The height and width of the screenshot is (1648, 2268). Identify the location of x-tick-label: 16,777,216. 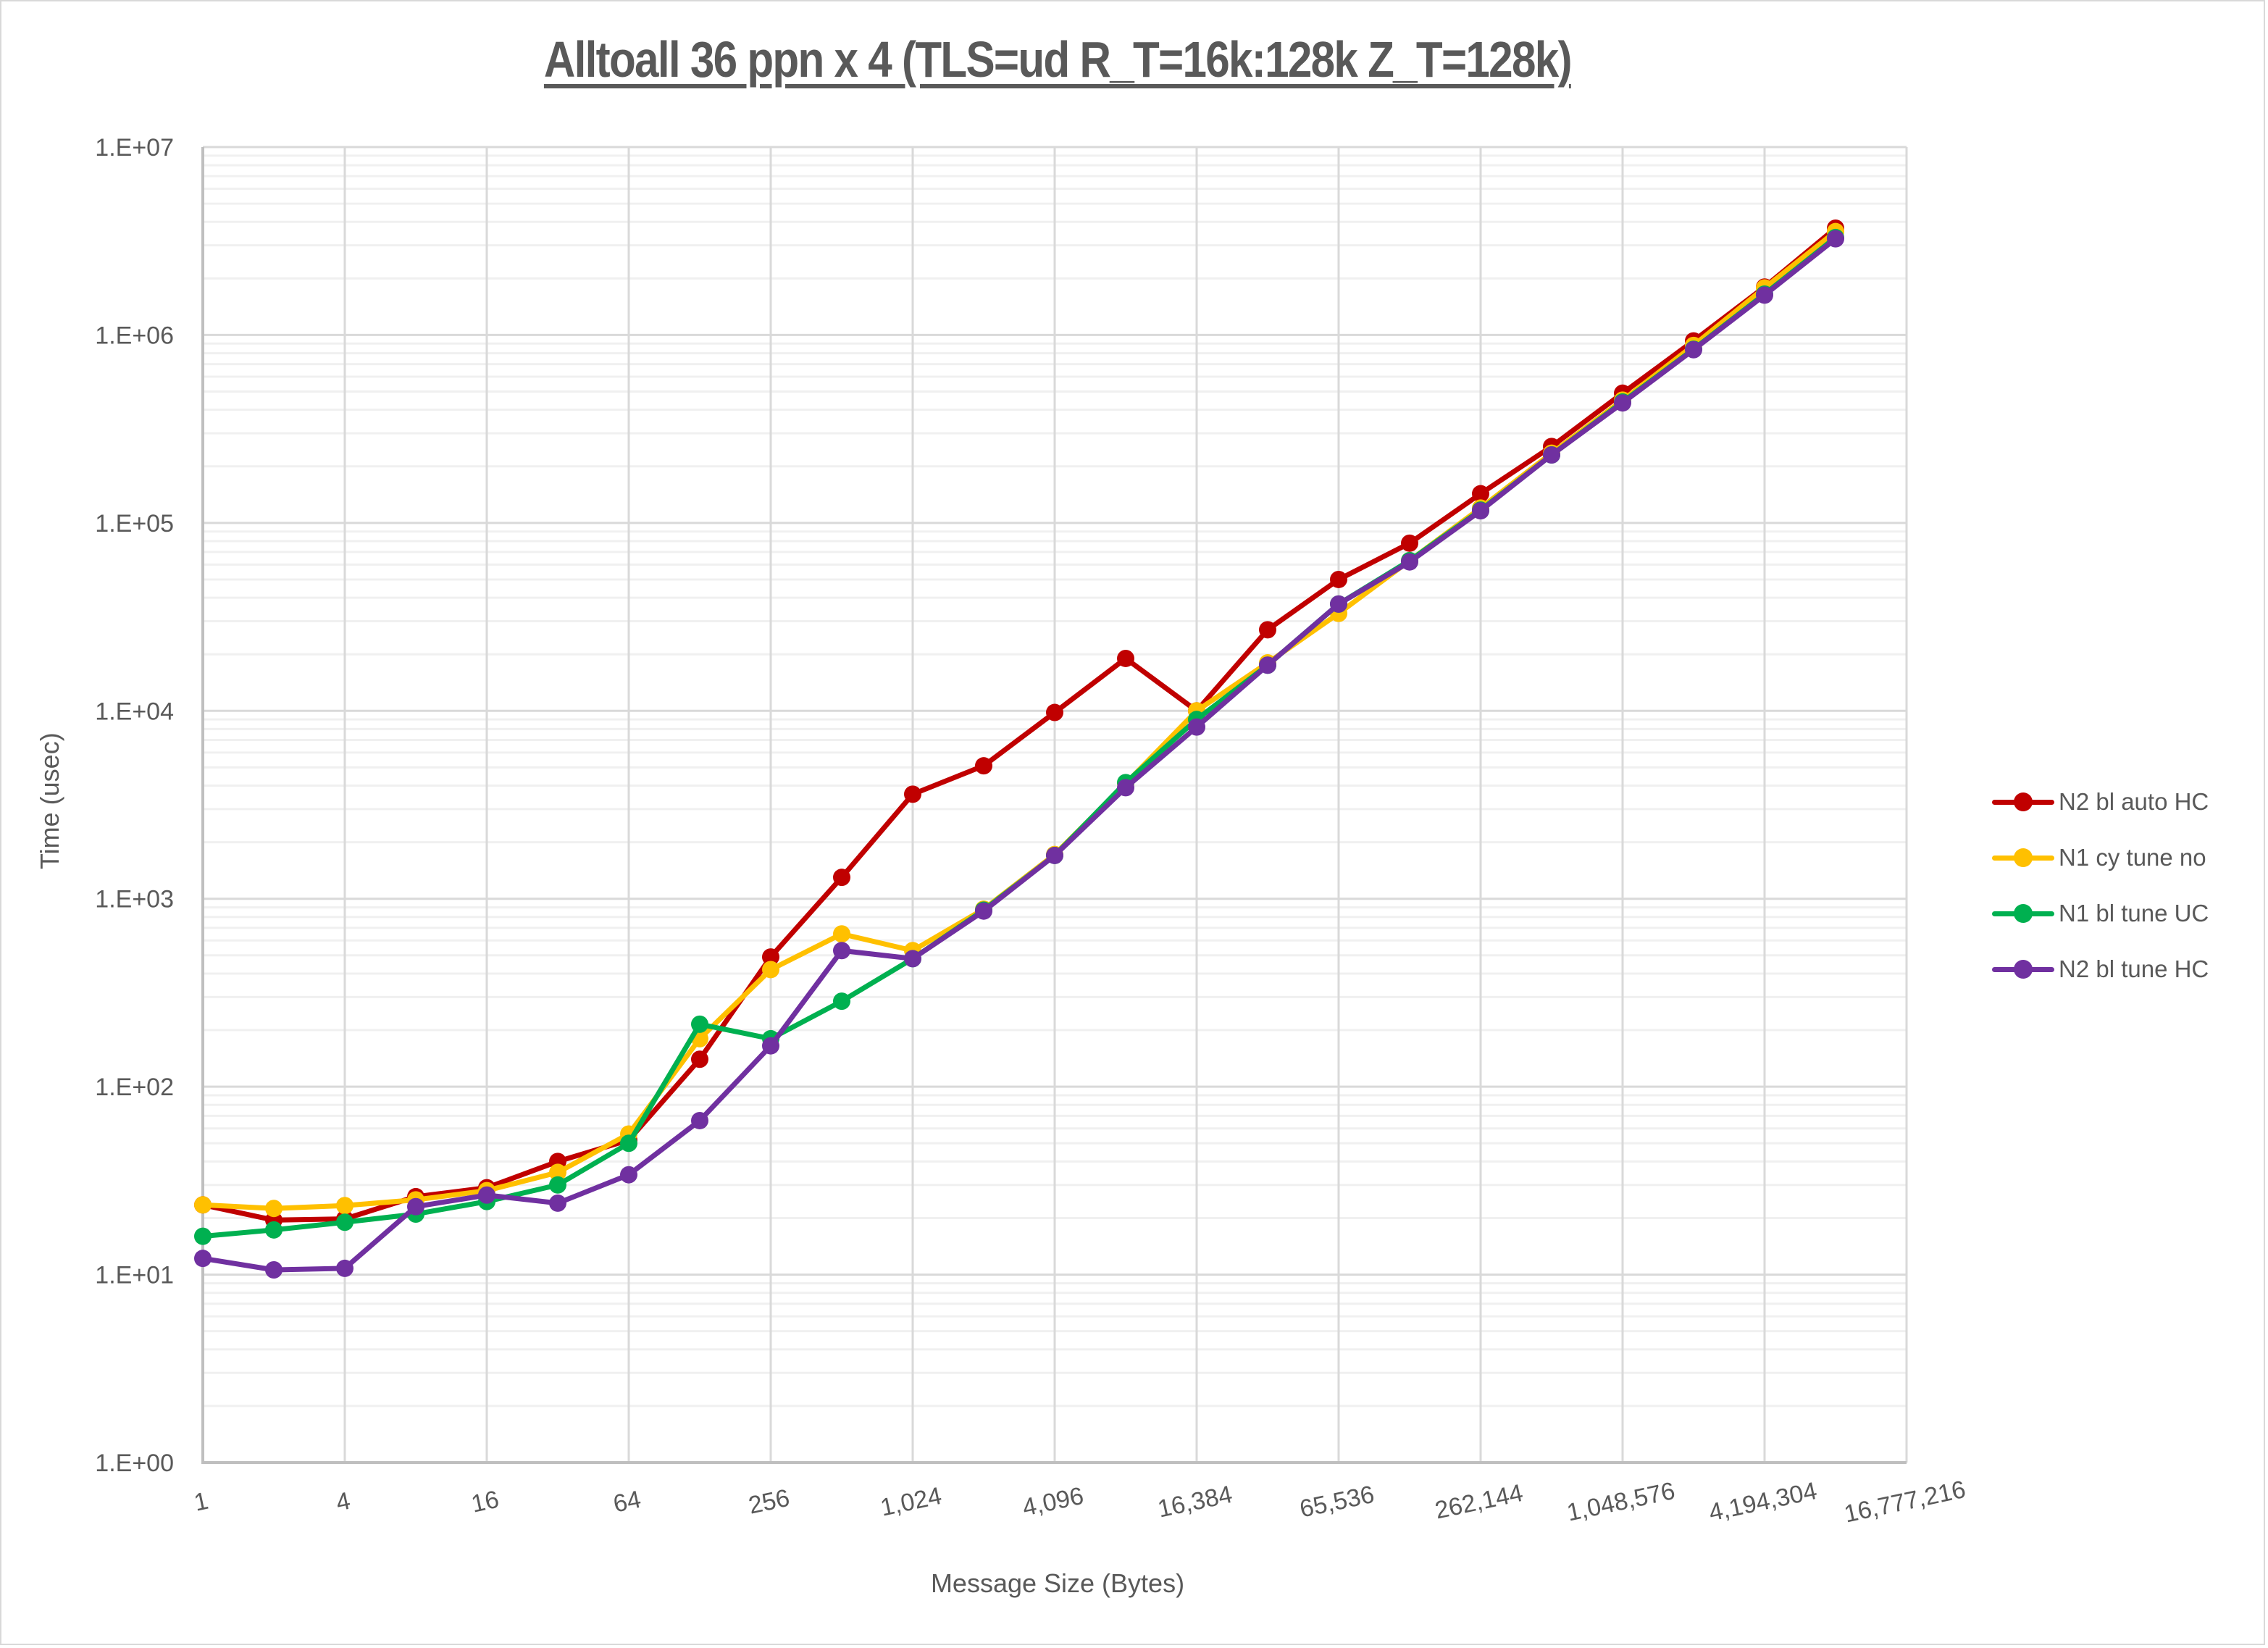
(1905, 1502).